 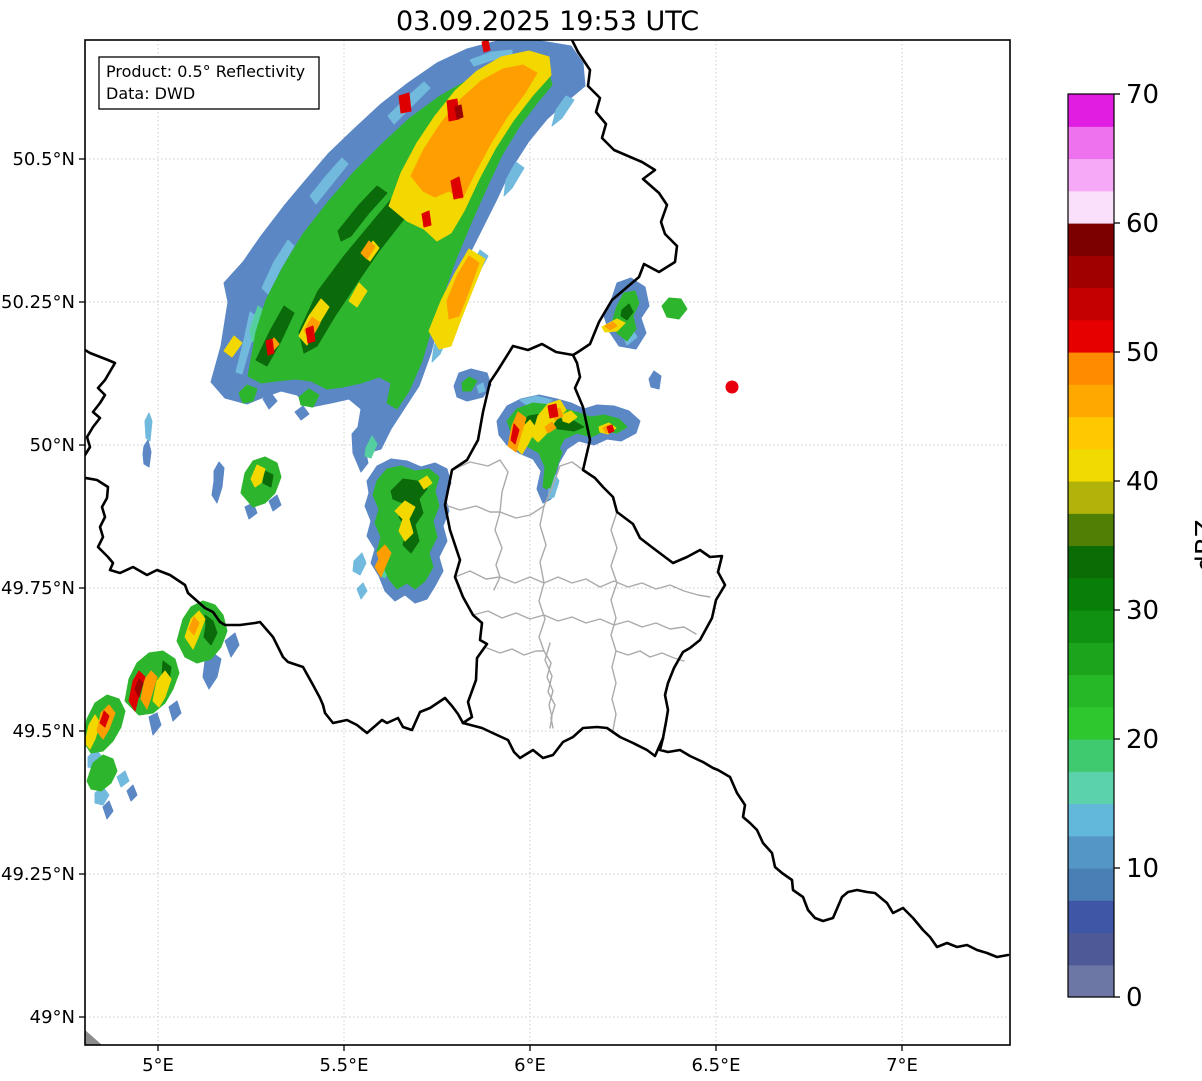 What do you see at coordinates (158, 1065) in the screenshot?
I see `x-tick-label: 5°E` at bounding box center [158, 1065].